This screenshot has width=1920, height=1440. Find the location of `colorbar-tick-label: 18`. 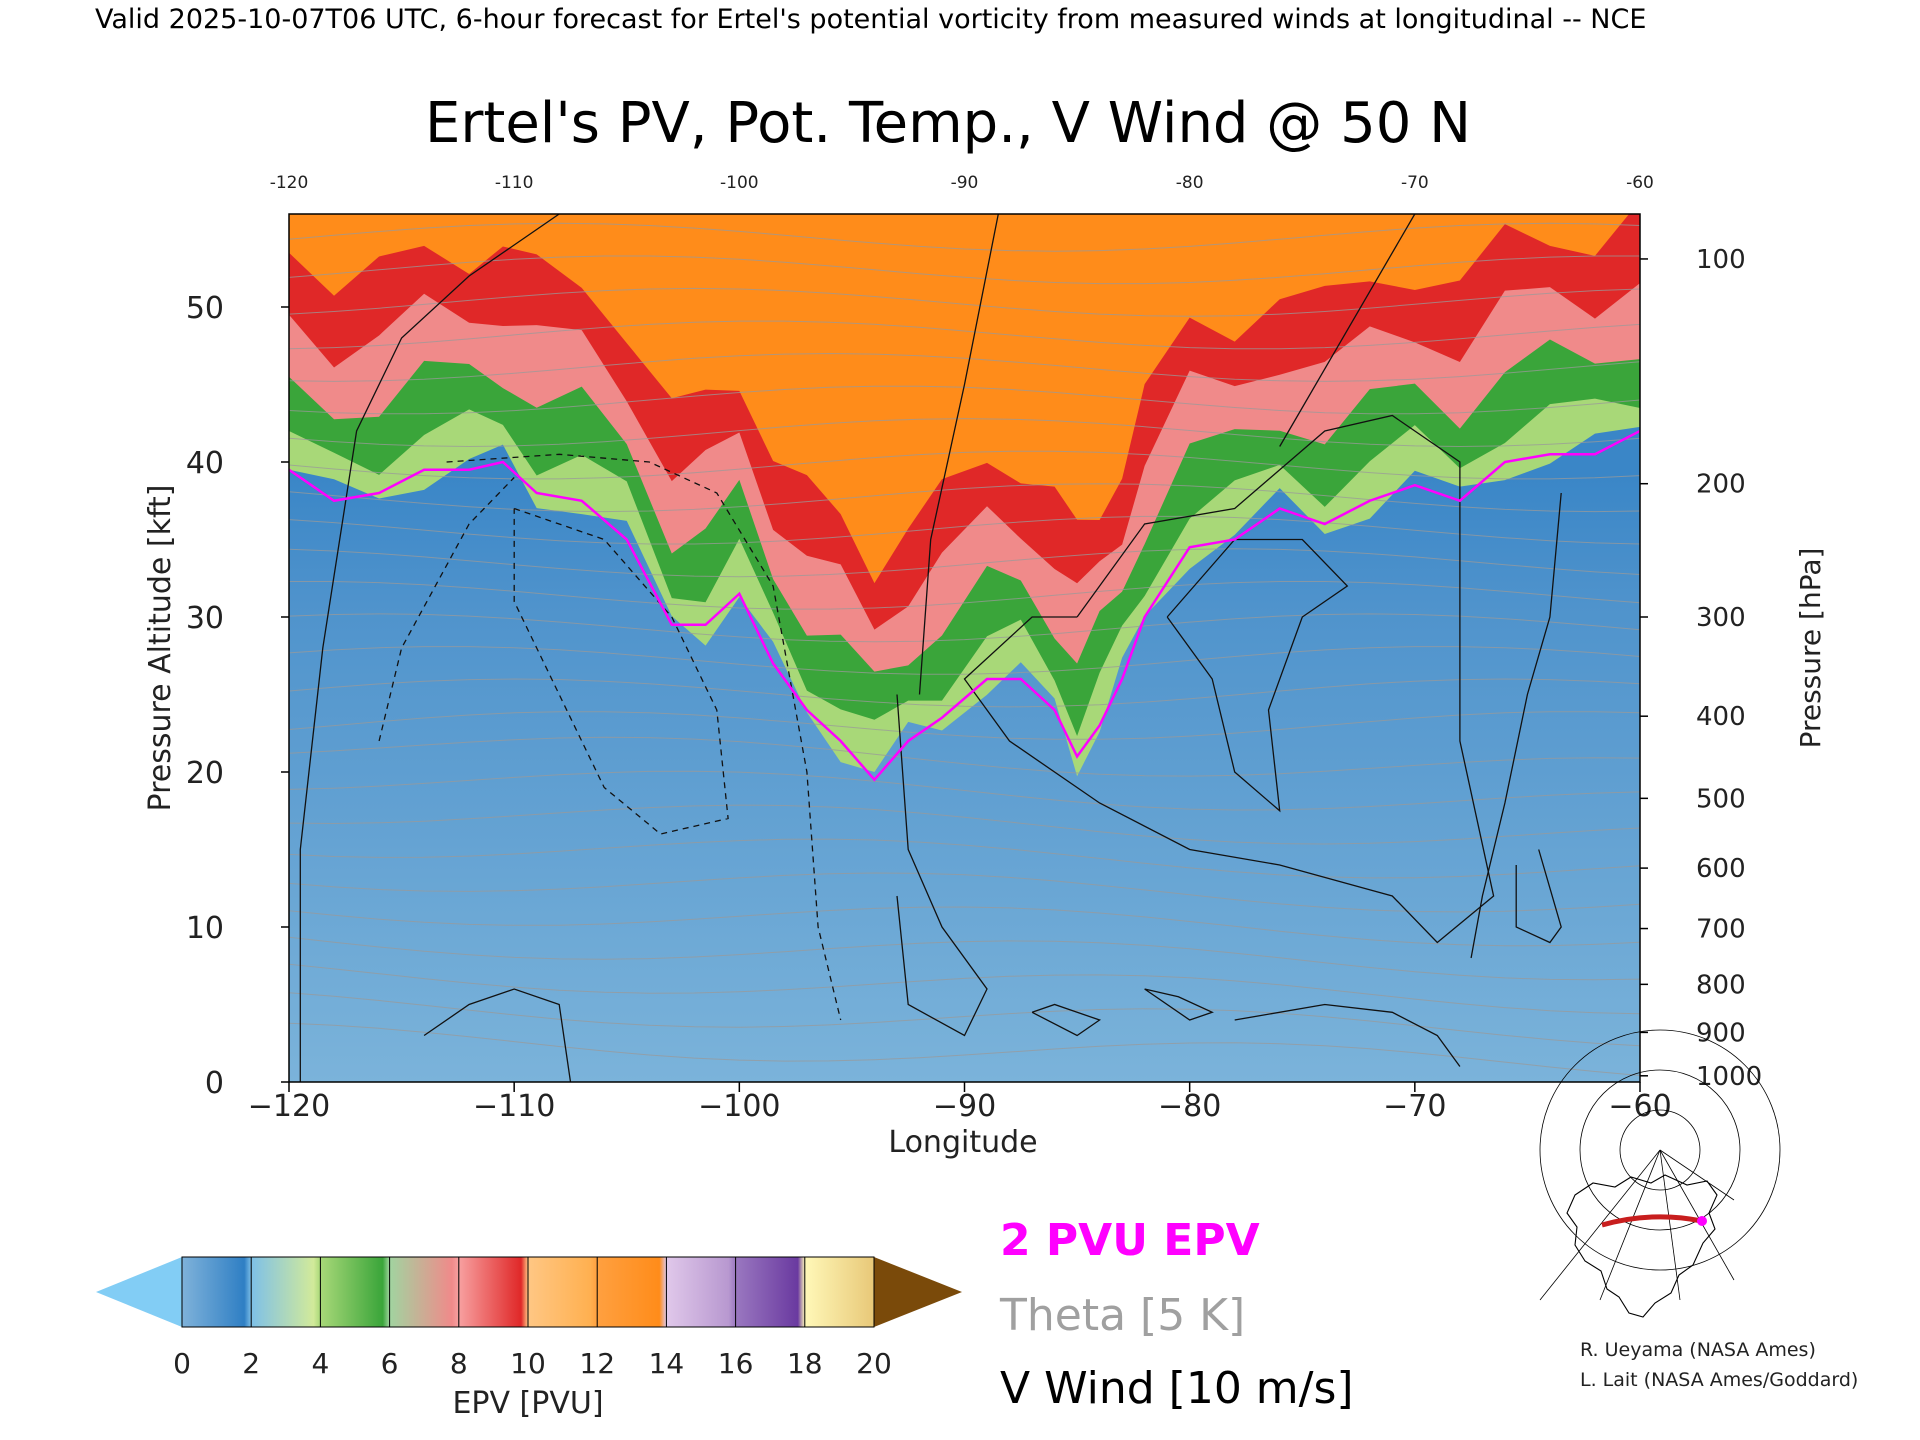

colorbar-tick-label: 18 is located at coordinates (805, 1363).